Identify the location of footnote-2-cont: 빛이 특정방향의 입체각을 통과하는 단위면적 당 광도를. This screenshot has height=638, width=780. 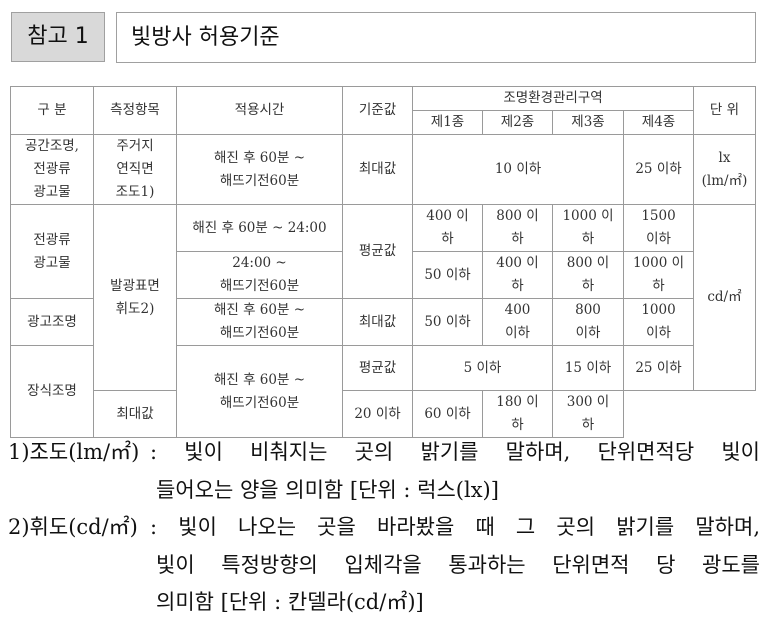
(384, 566).